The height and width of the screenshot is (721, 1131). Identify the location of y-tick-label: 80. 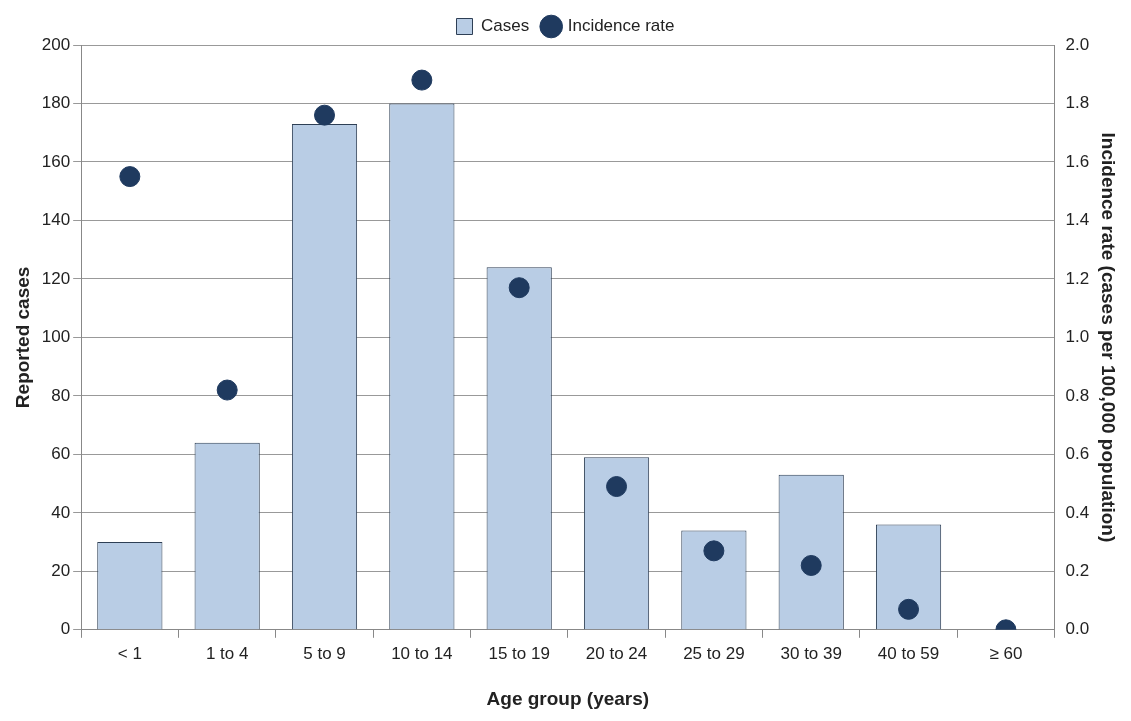
(61, 395).